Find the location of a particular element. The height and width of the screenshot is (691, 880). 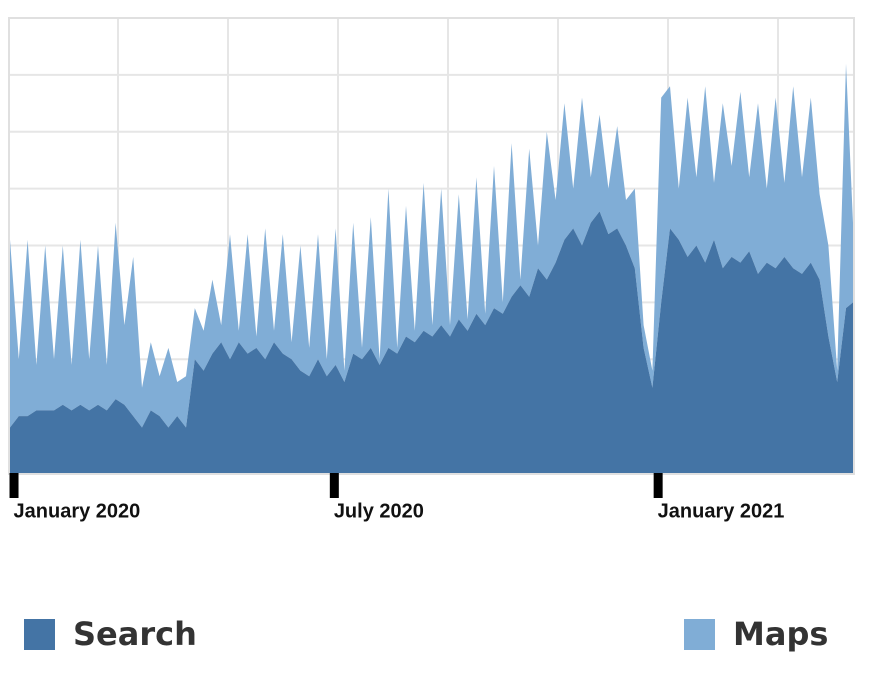

legend-label: Maps is located at coordinates (780, 634).